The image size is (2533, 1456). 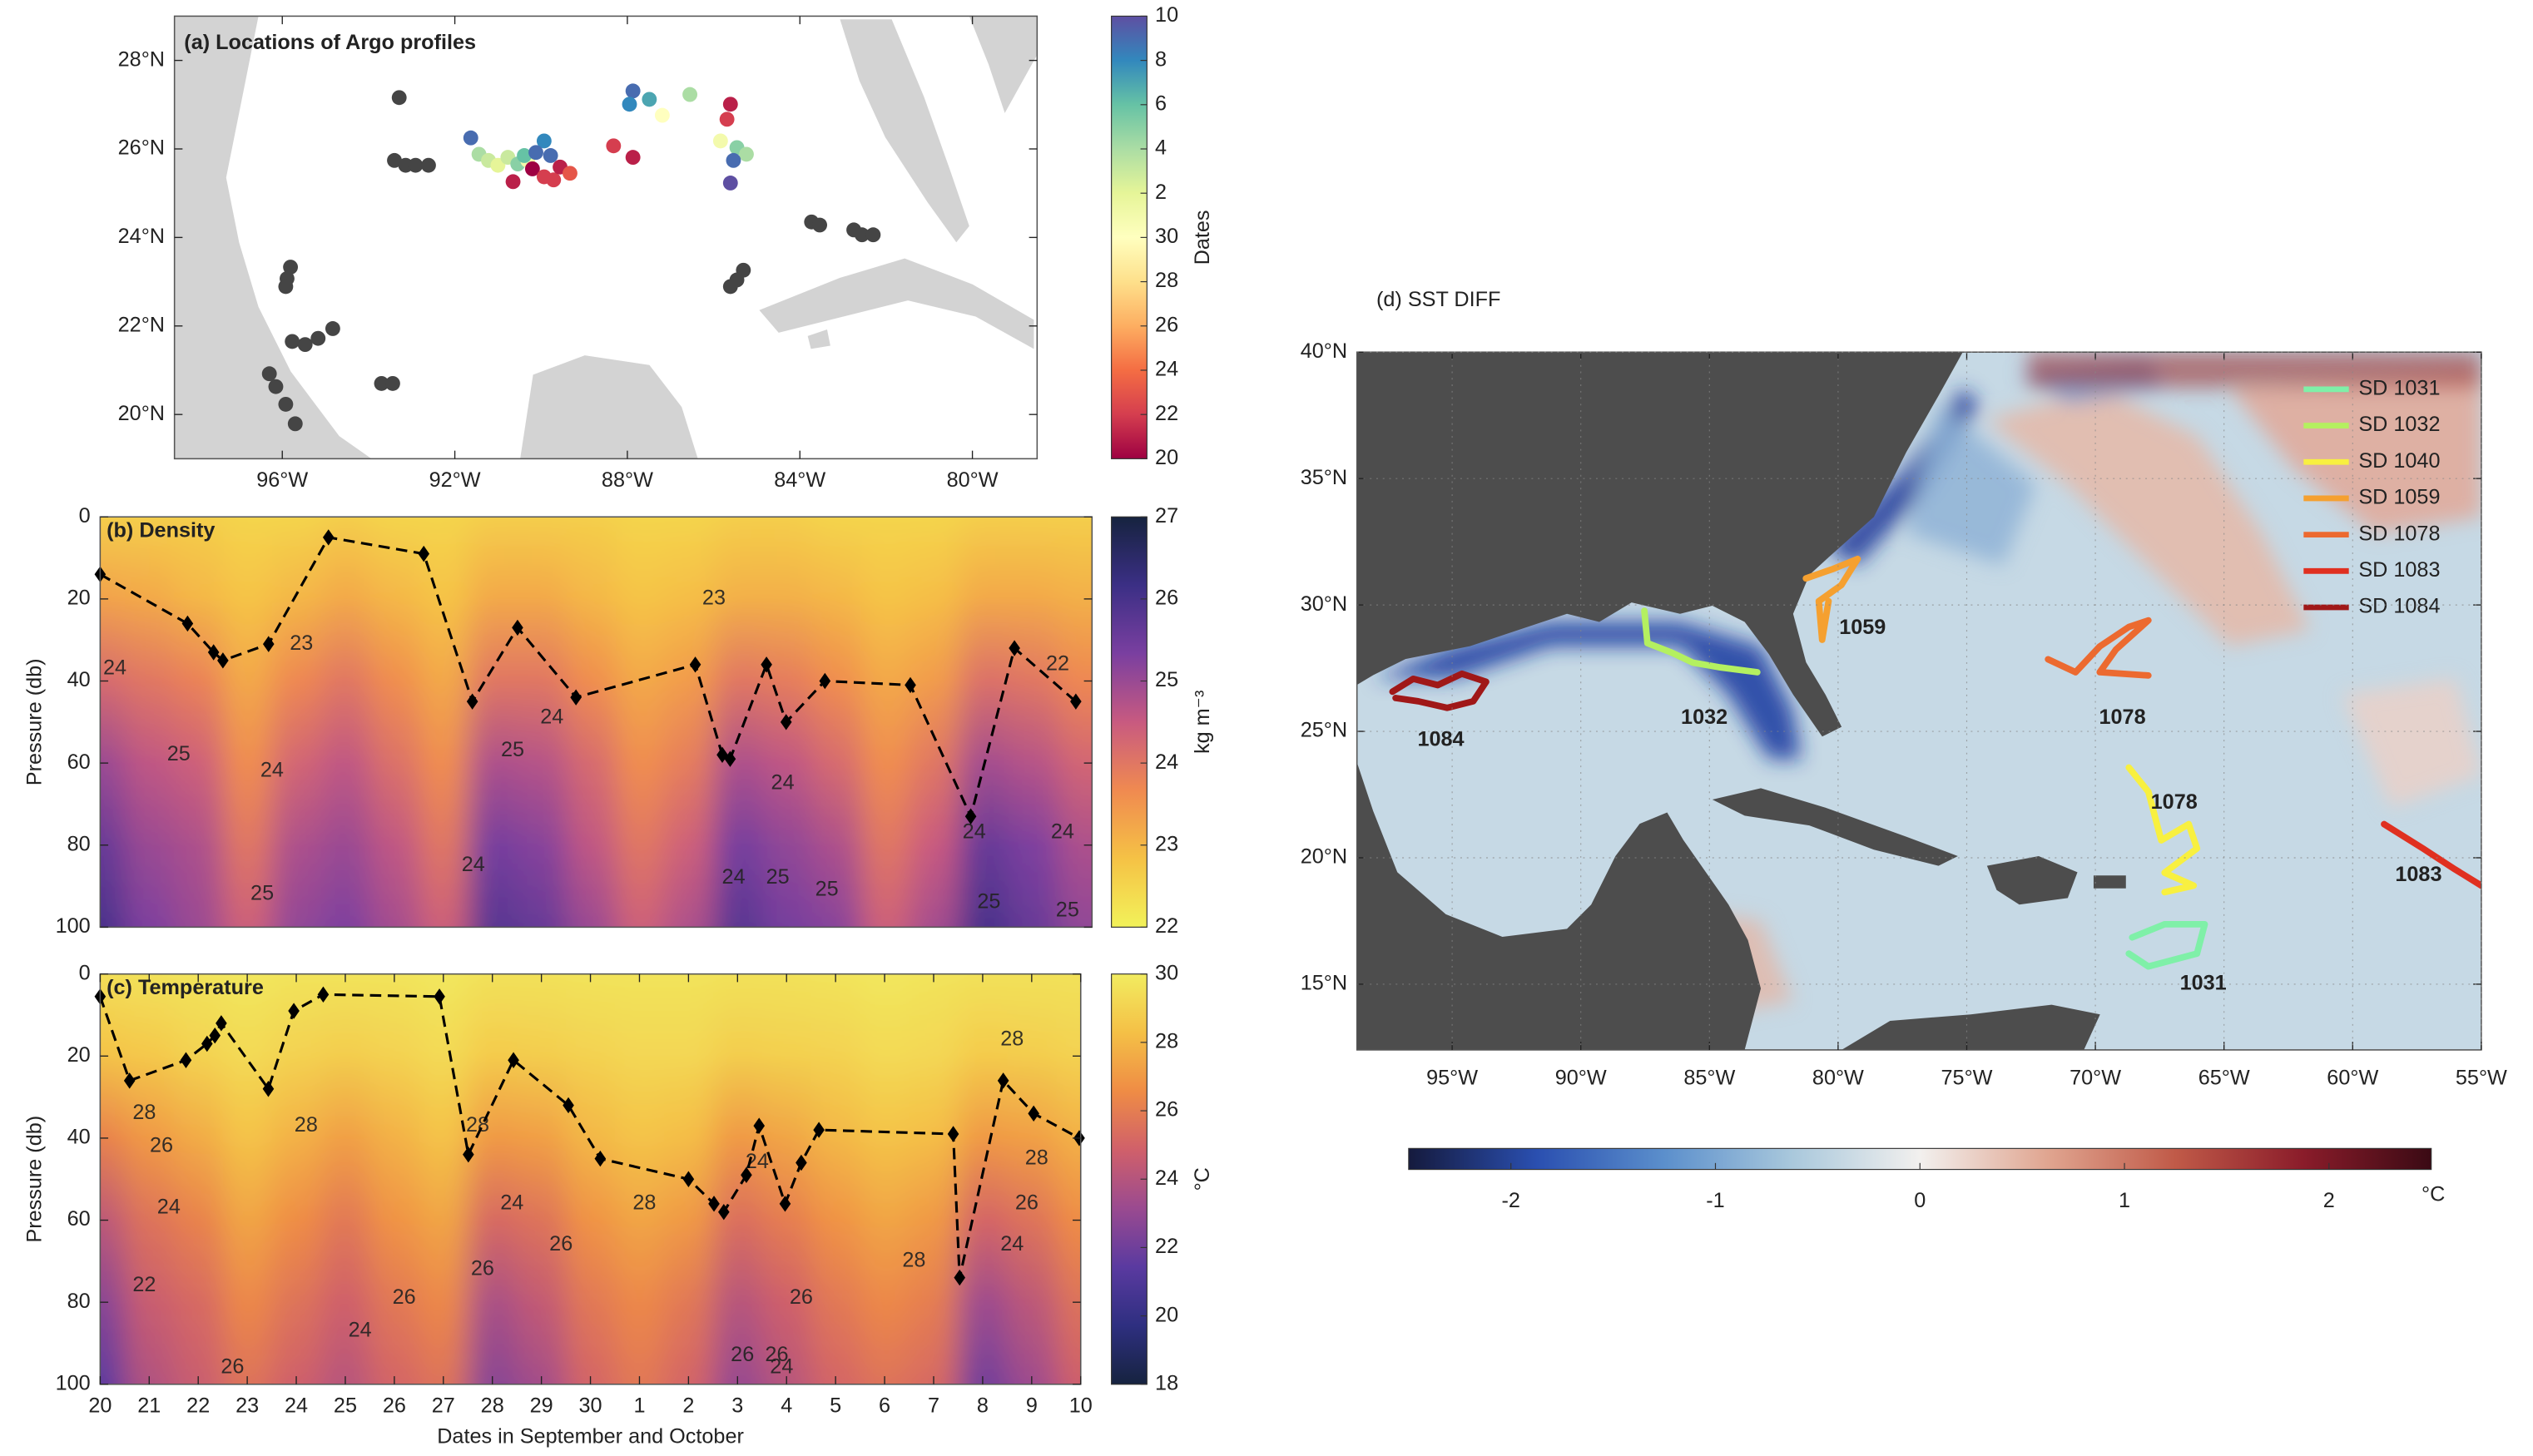 I want to click on x-tick-label: 3, so click(x=737, y=1406).